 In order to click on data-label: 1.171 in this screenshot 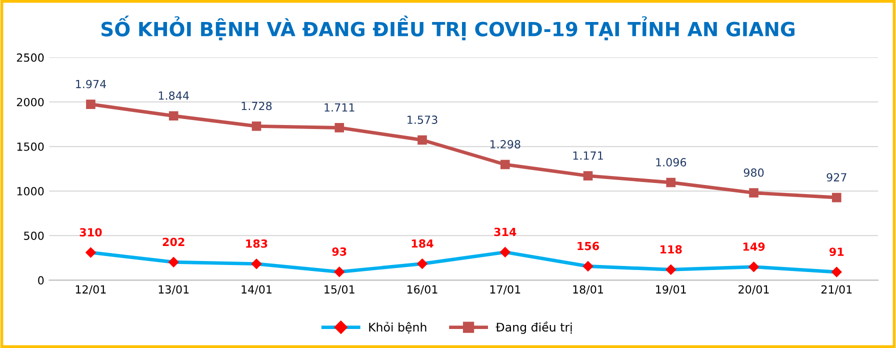, I will do `click(588, 156)`.